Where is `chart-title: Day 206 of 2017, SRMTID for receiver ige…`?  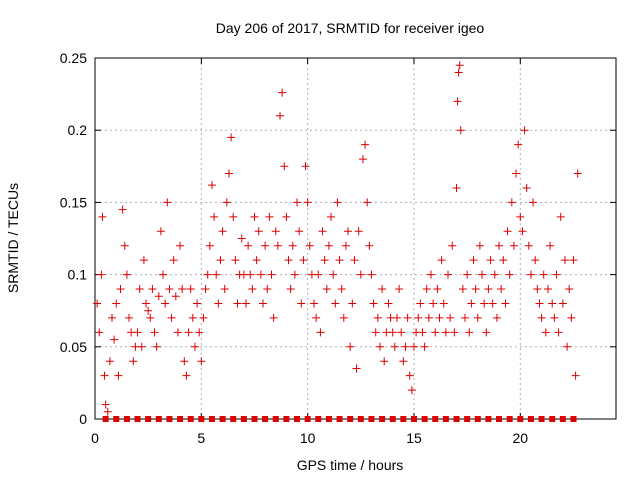 chart-title: Day 206 of 2017, SRMTID for receiver ige… is located at coordinates (350, 28).